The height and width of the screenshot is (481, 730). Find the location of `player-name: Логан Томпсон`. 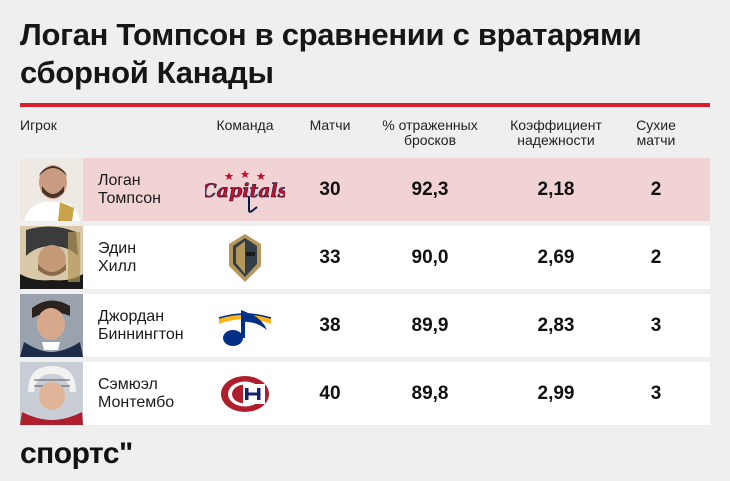

player-name: Логан Томпсон is located at coordinates (129, 190).